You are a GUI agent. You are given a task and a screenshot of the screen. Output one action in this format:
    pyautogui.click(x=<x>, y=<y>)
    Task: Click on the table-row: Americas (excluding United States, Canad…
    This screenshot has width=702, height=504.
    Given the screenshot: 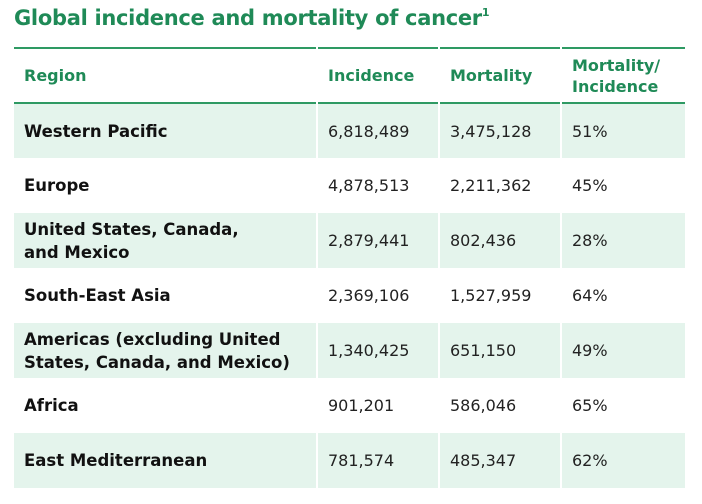 What is the action you would take?
    pyautogui.click(x=349, y=350)
    